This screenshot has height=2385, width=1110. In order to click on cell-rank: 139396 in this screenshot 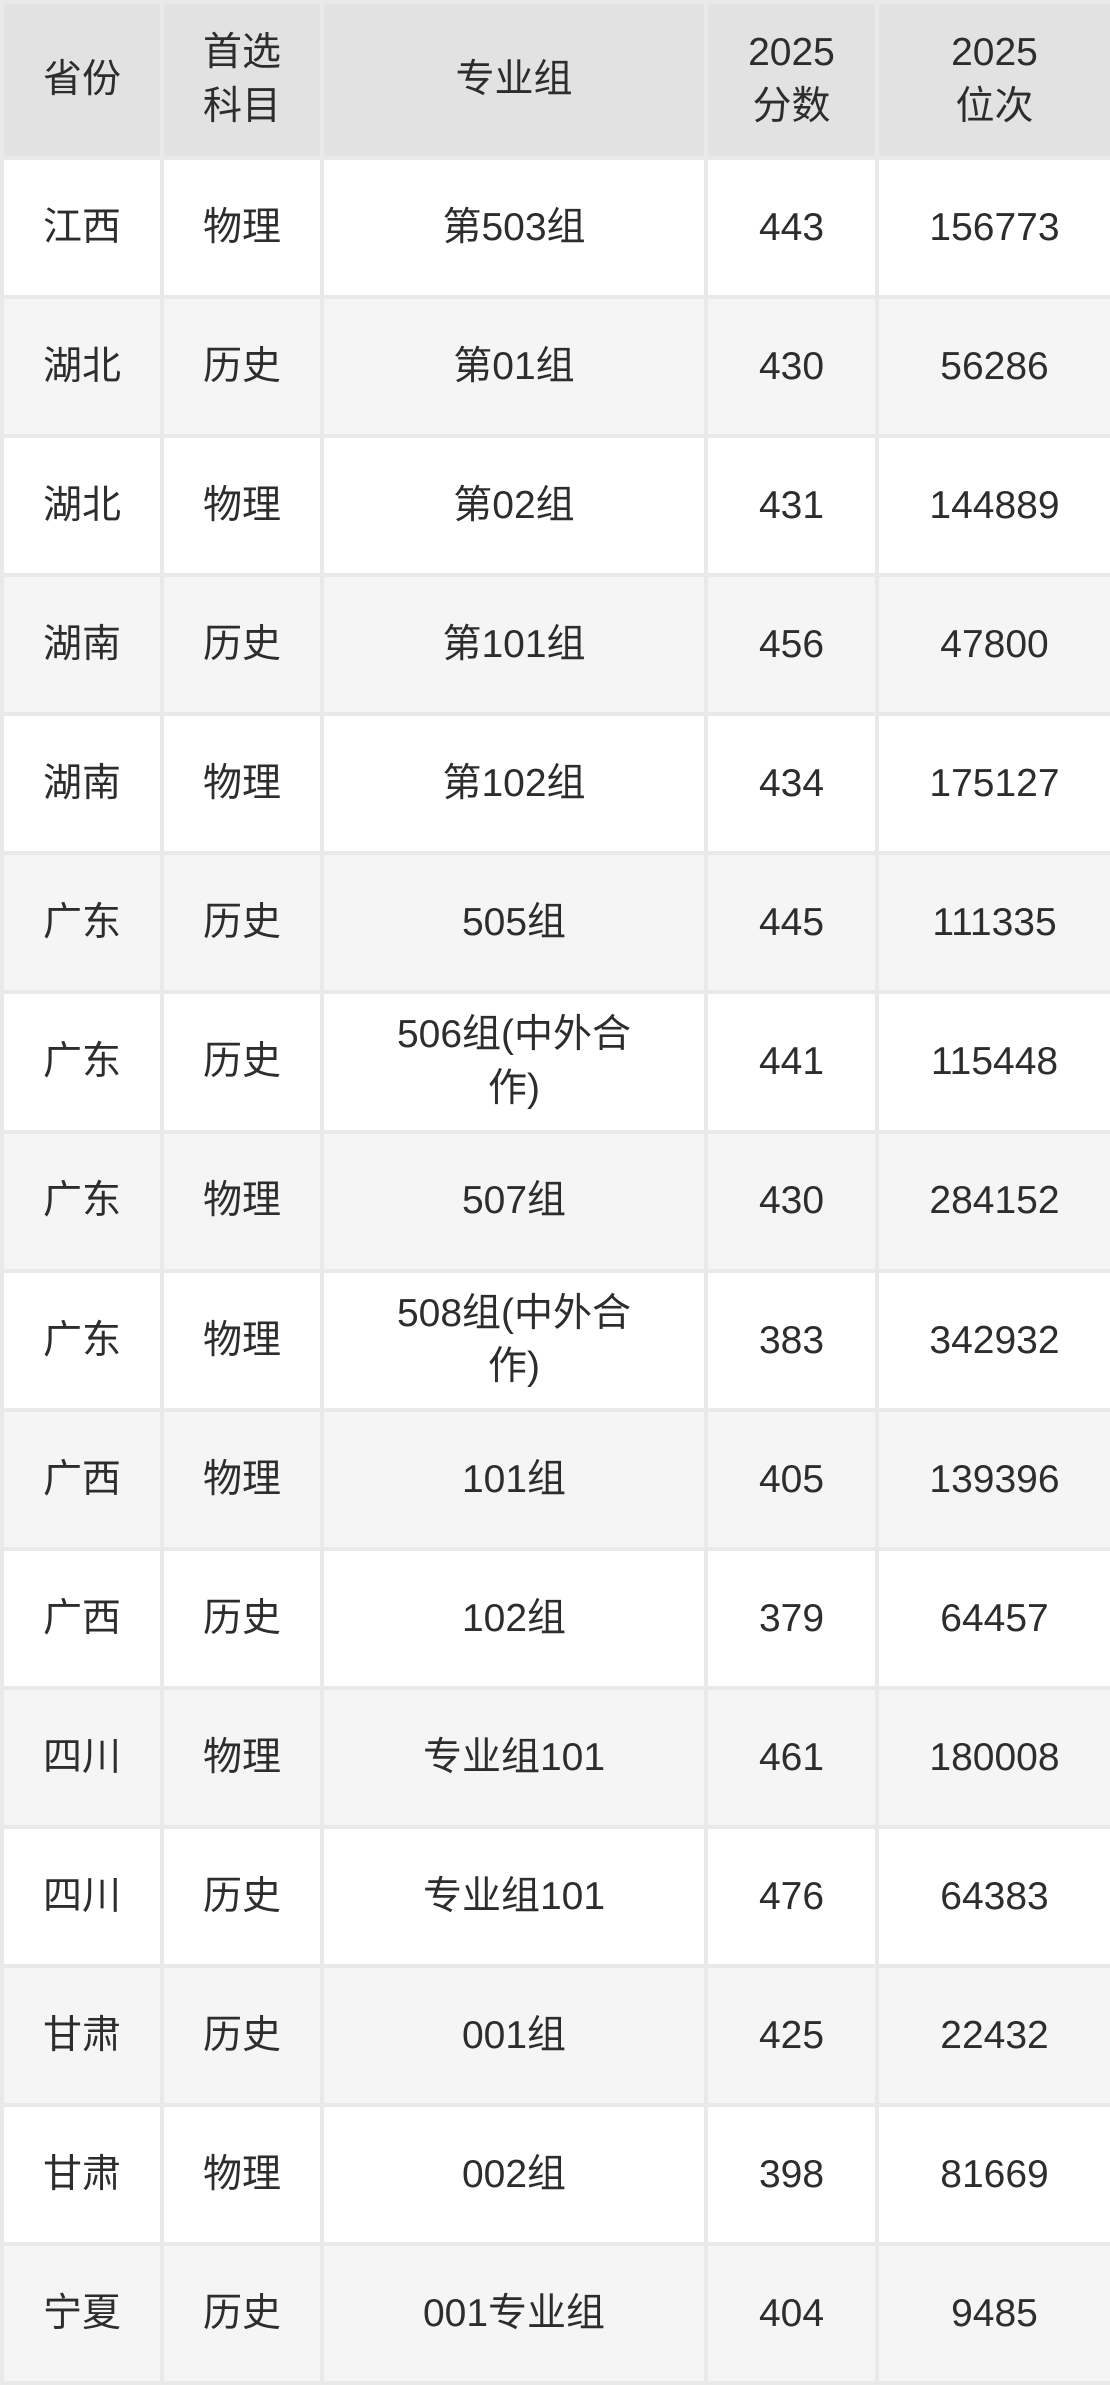, I will do `click(992, 1480)`.